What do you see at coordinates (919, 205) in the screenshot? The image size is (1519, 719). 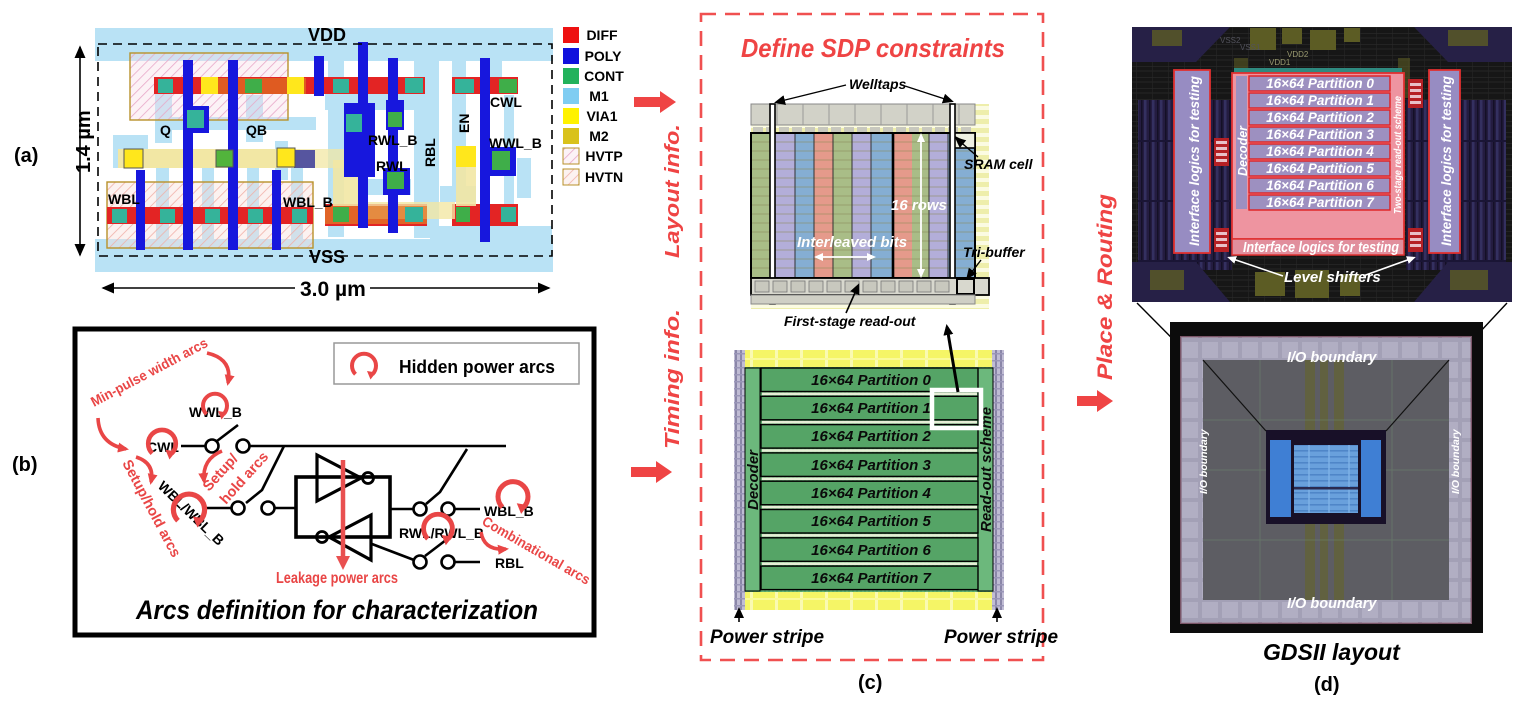 I see `svg-text: 16 rows` at bounding box center [919, 205].